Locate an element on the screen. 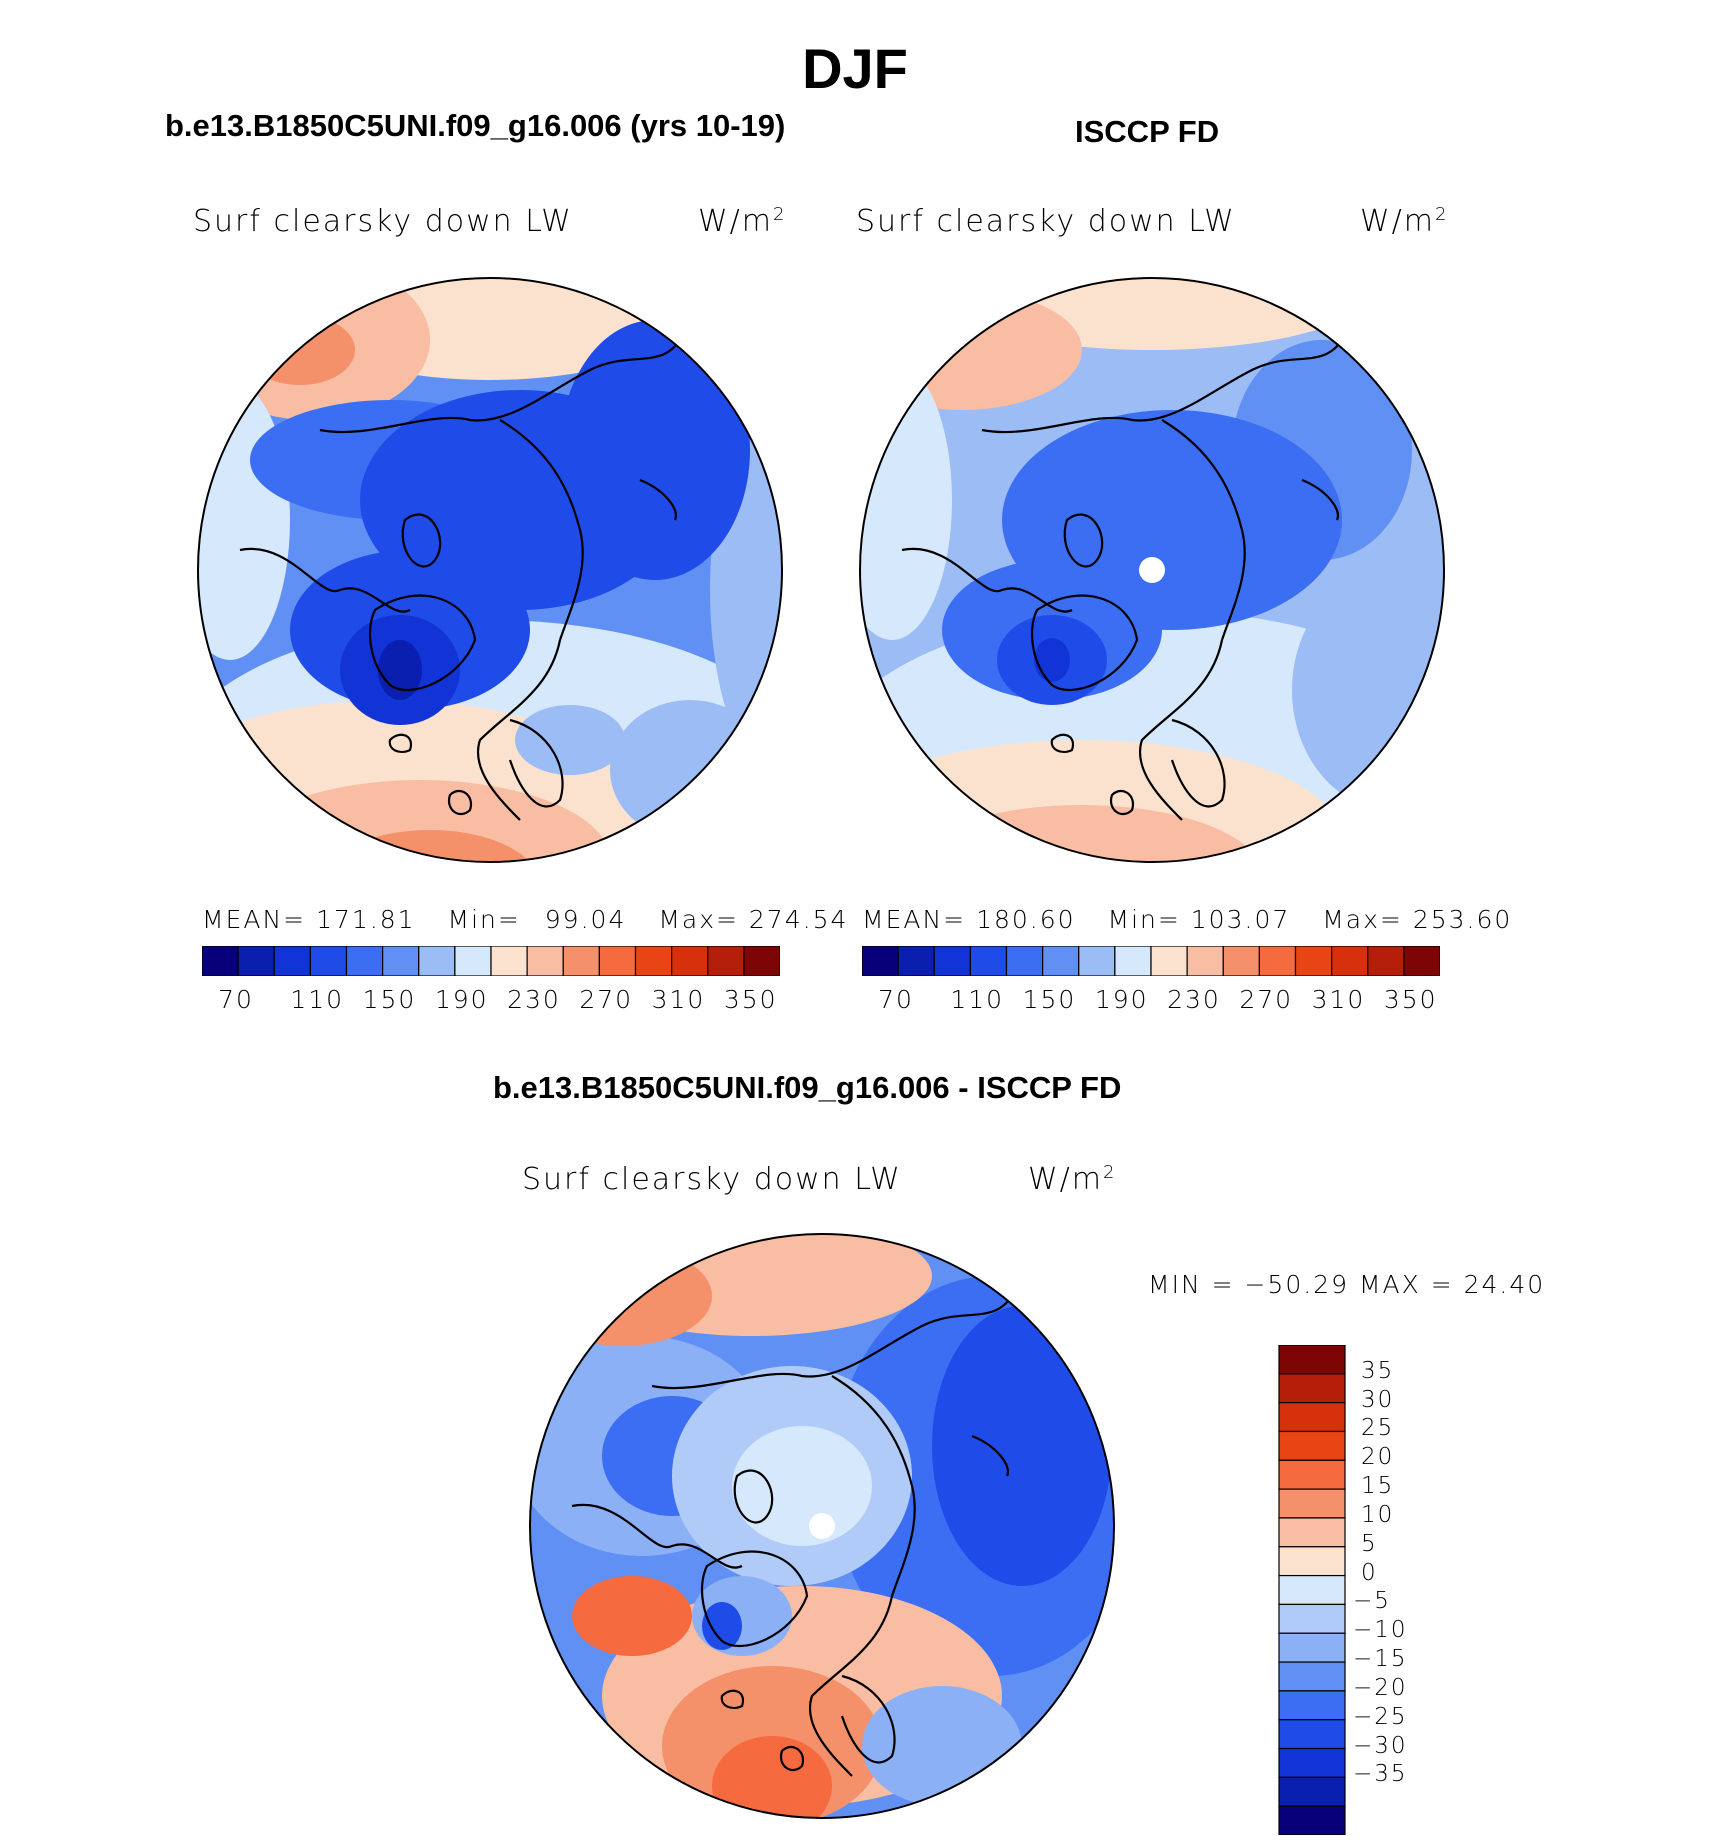 The height and width of the screenshot is (1840, 1710). colorbar-tick-label: 150 is located at coordinates (1049, 999).